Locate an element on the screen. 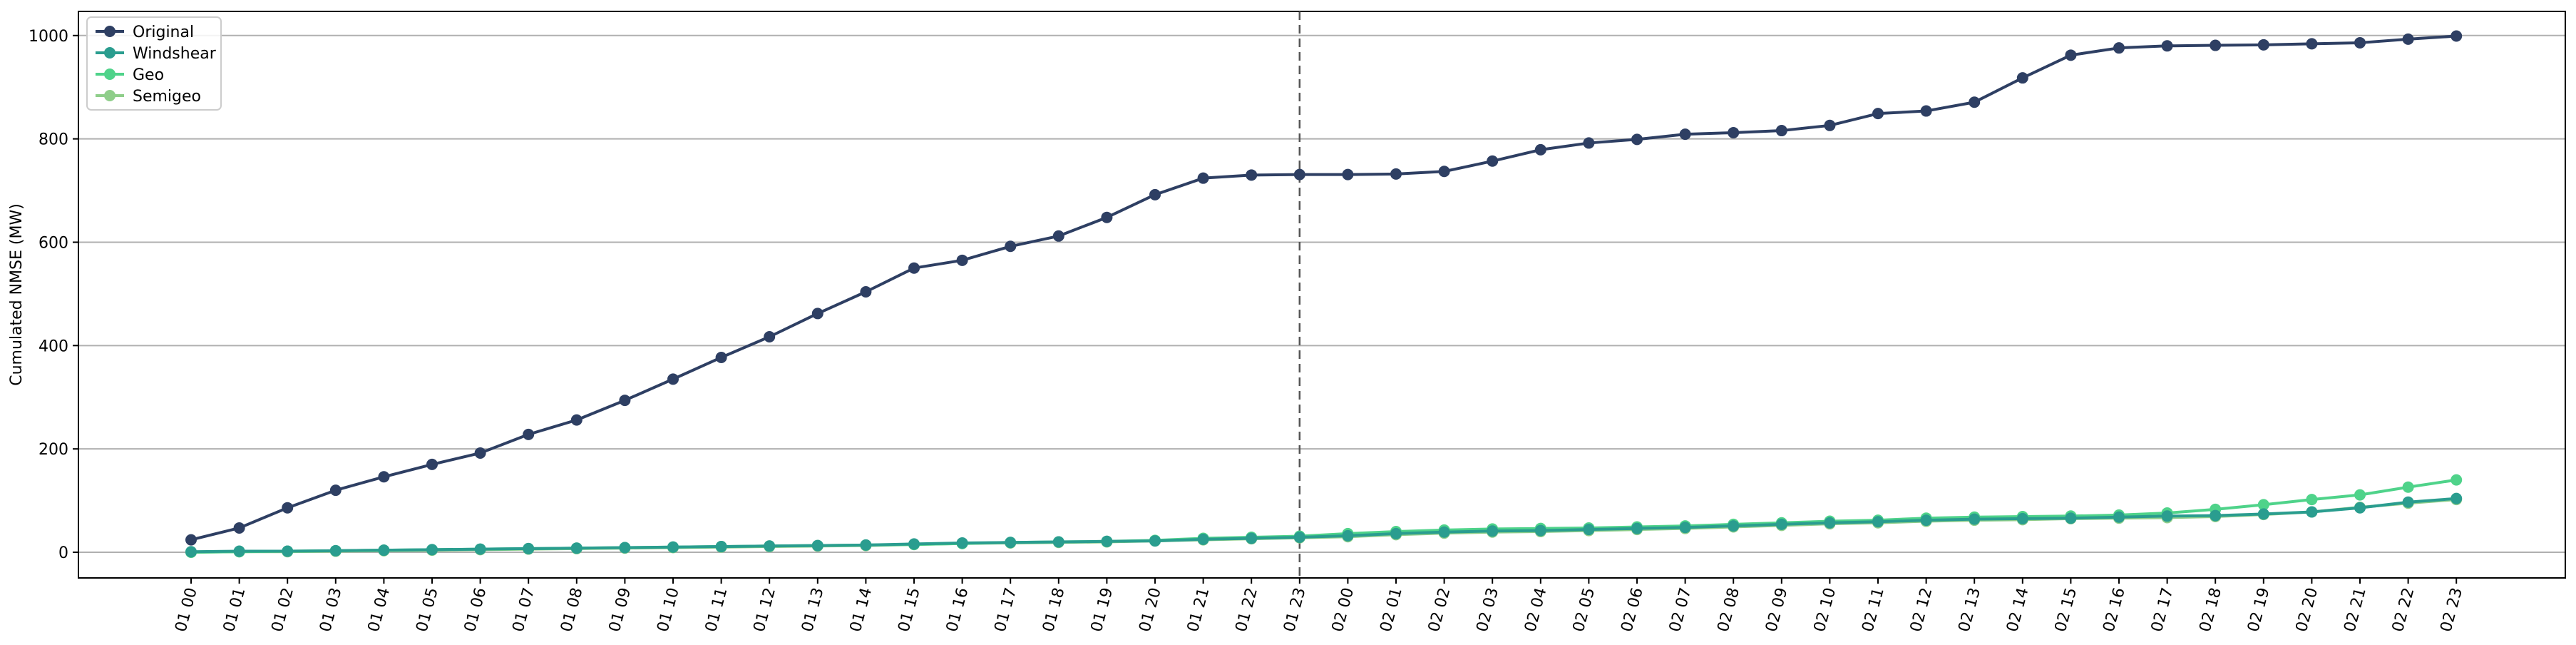  y-axis-label: Cumulated NMSE (MW) is located at coordinates (17, 294).